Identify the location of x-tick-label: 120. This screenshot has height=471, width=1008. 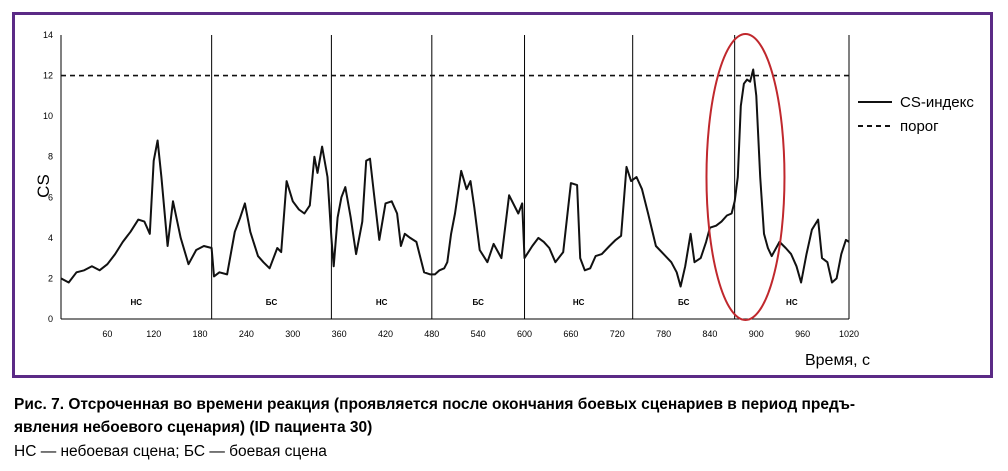
(153, 334).